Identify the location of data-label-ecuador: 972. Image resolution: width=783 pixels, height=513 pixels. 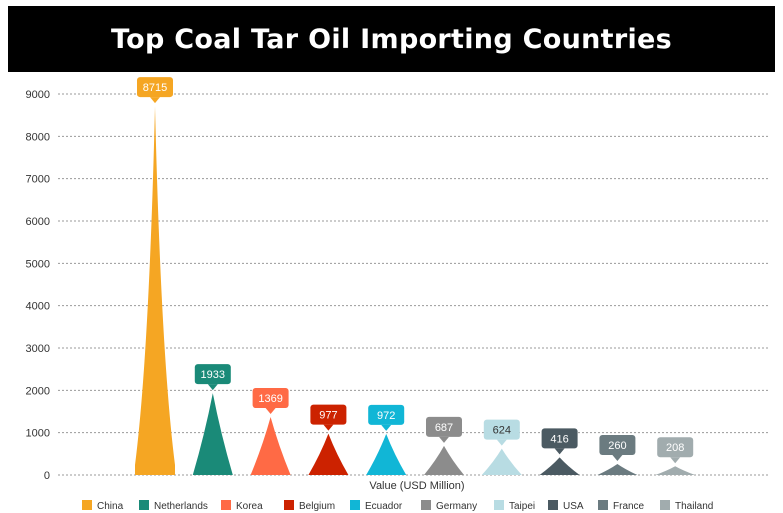
(386, 417).